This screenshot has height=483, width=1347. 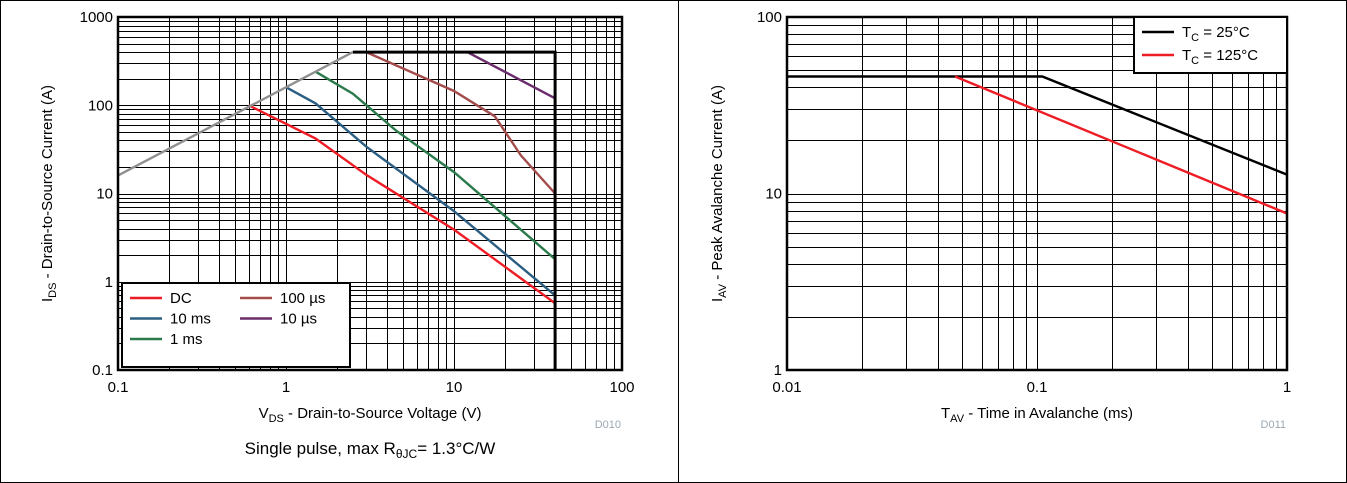 What do you see at coordinates (181, 298) in the screenshot?
I see `chart1-legend-label: DC` at bounding box center [181, 298].